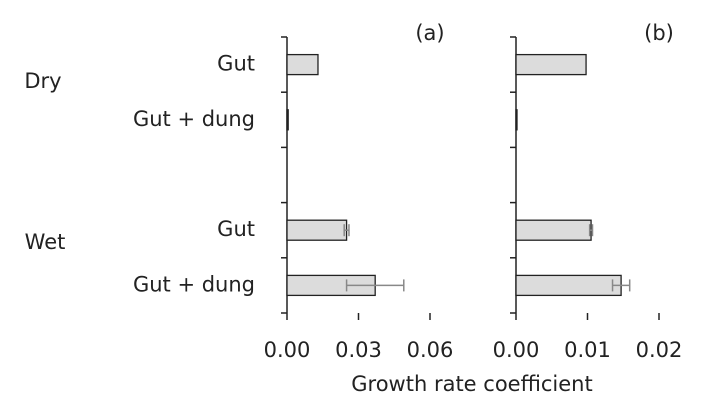 This screenshot has height=411, width=720. What do you see at coordinates (659, 350) in the screenshot?
I see `x-tick-label: 0.02` at bounding box center [659, 350].